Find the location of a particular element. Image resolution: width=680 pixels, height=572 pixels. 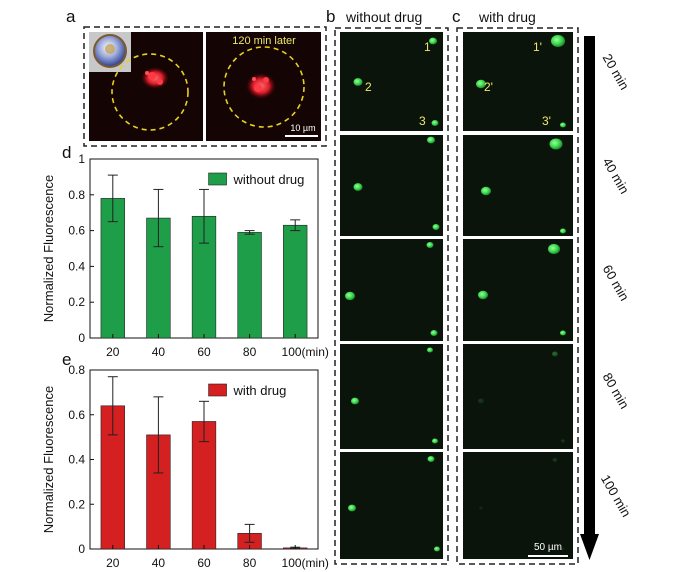

panel-c-letter: c is located at coordinates (456, 16).